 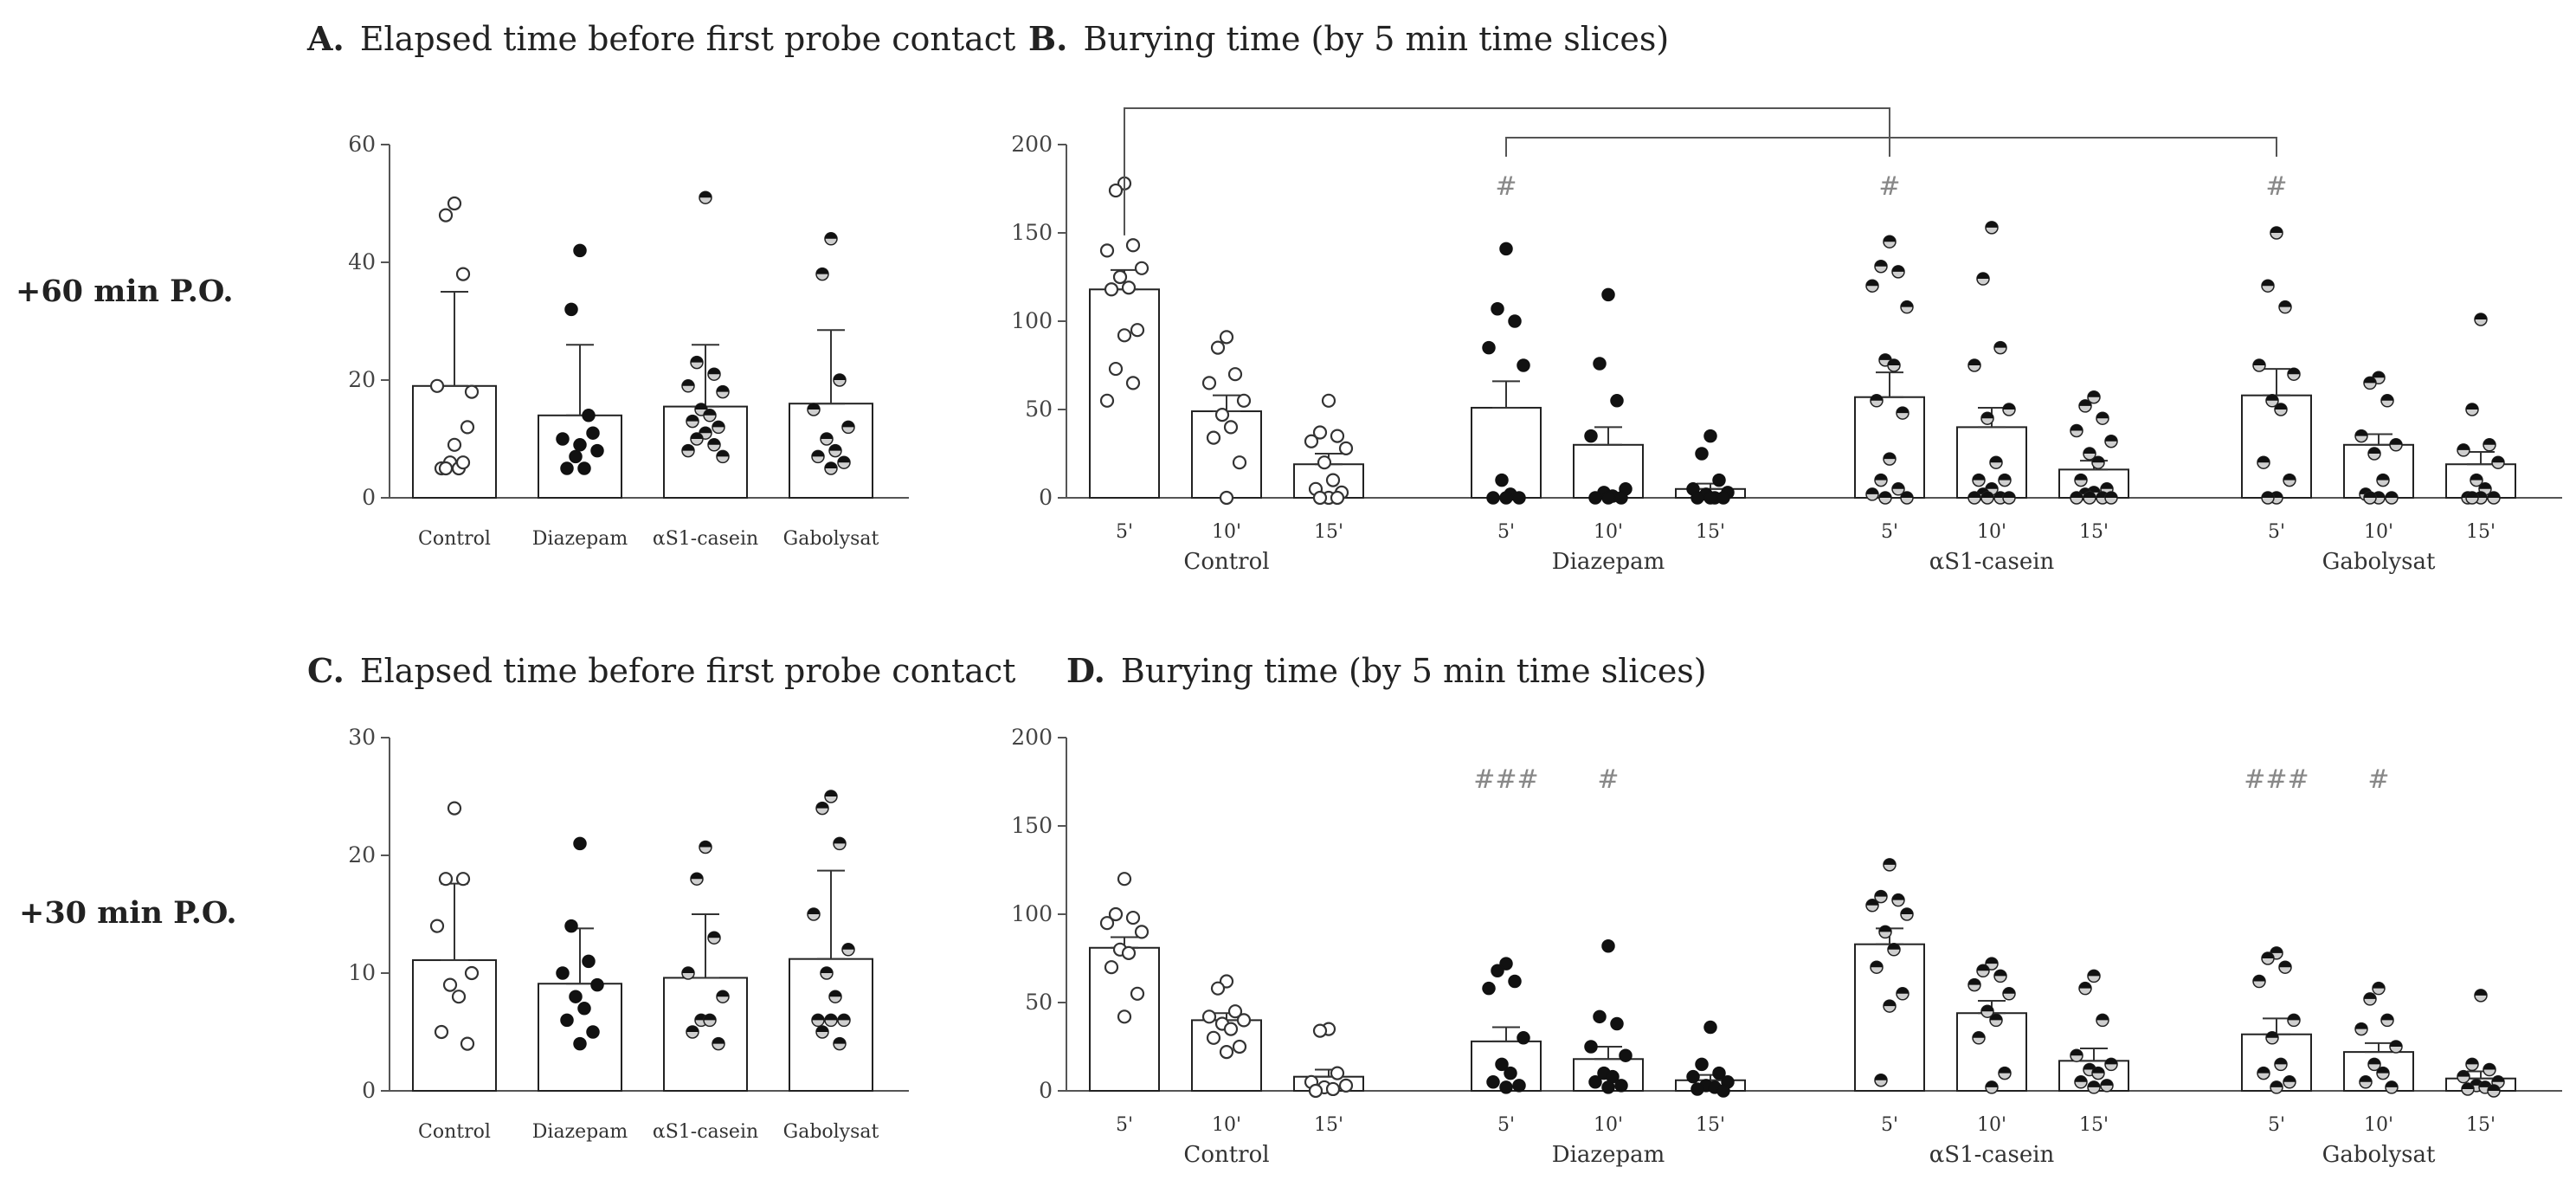 What do you see at coordinates (718, 1040) in the screenshot?
I see `panel-c-2-point-top` at bounding box center [718, 1040].